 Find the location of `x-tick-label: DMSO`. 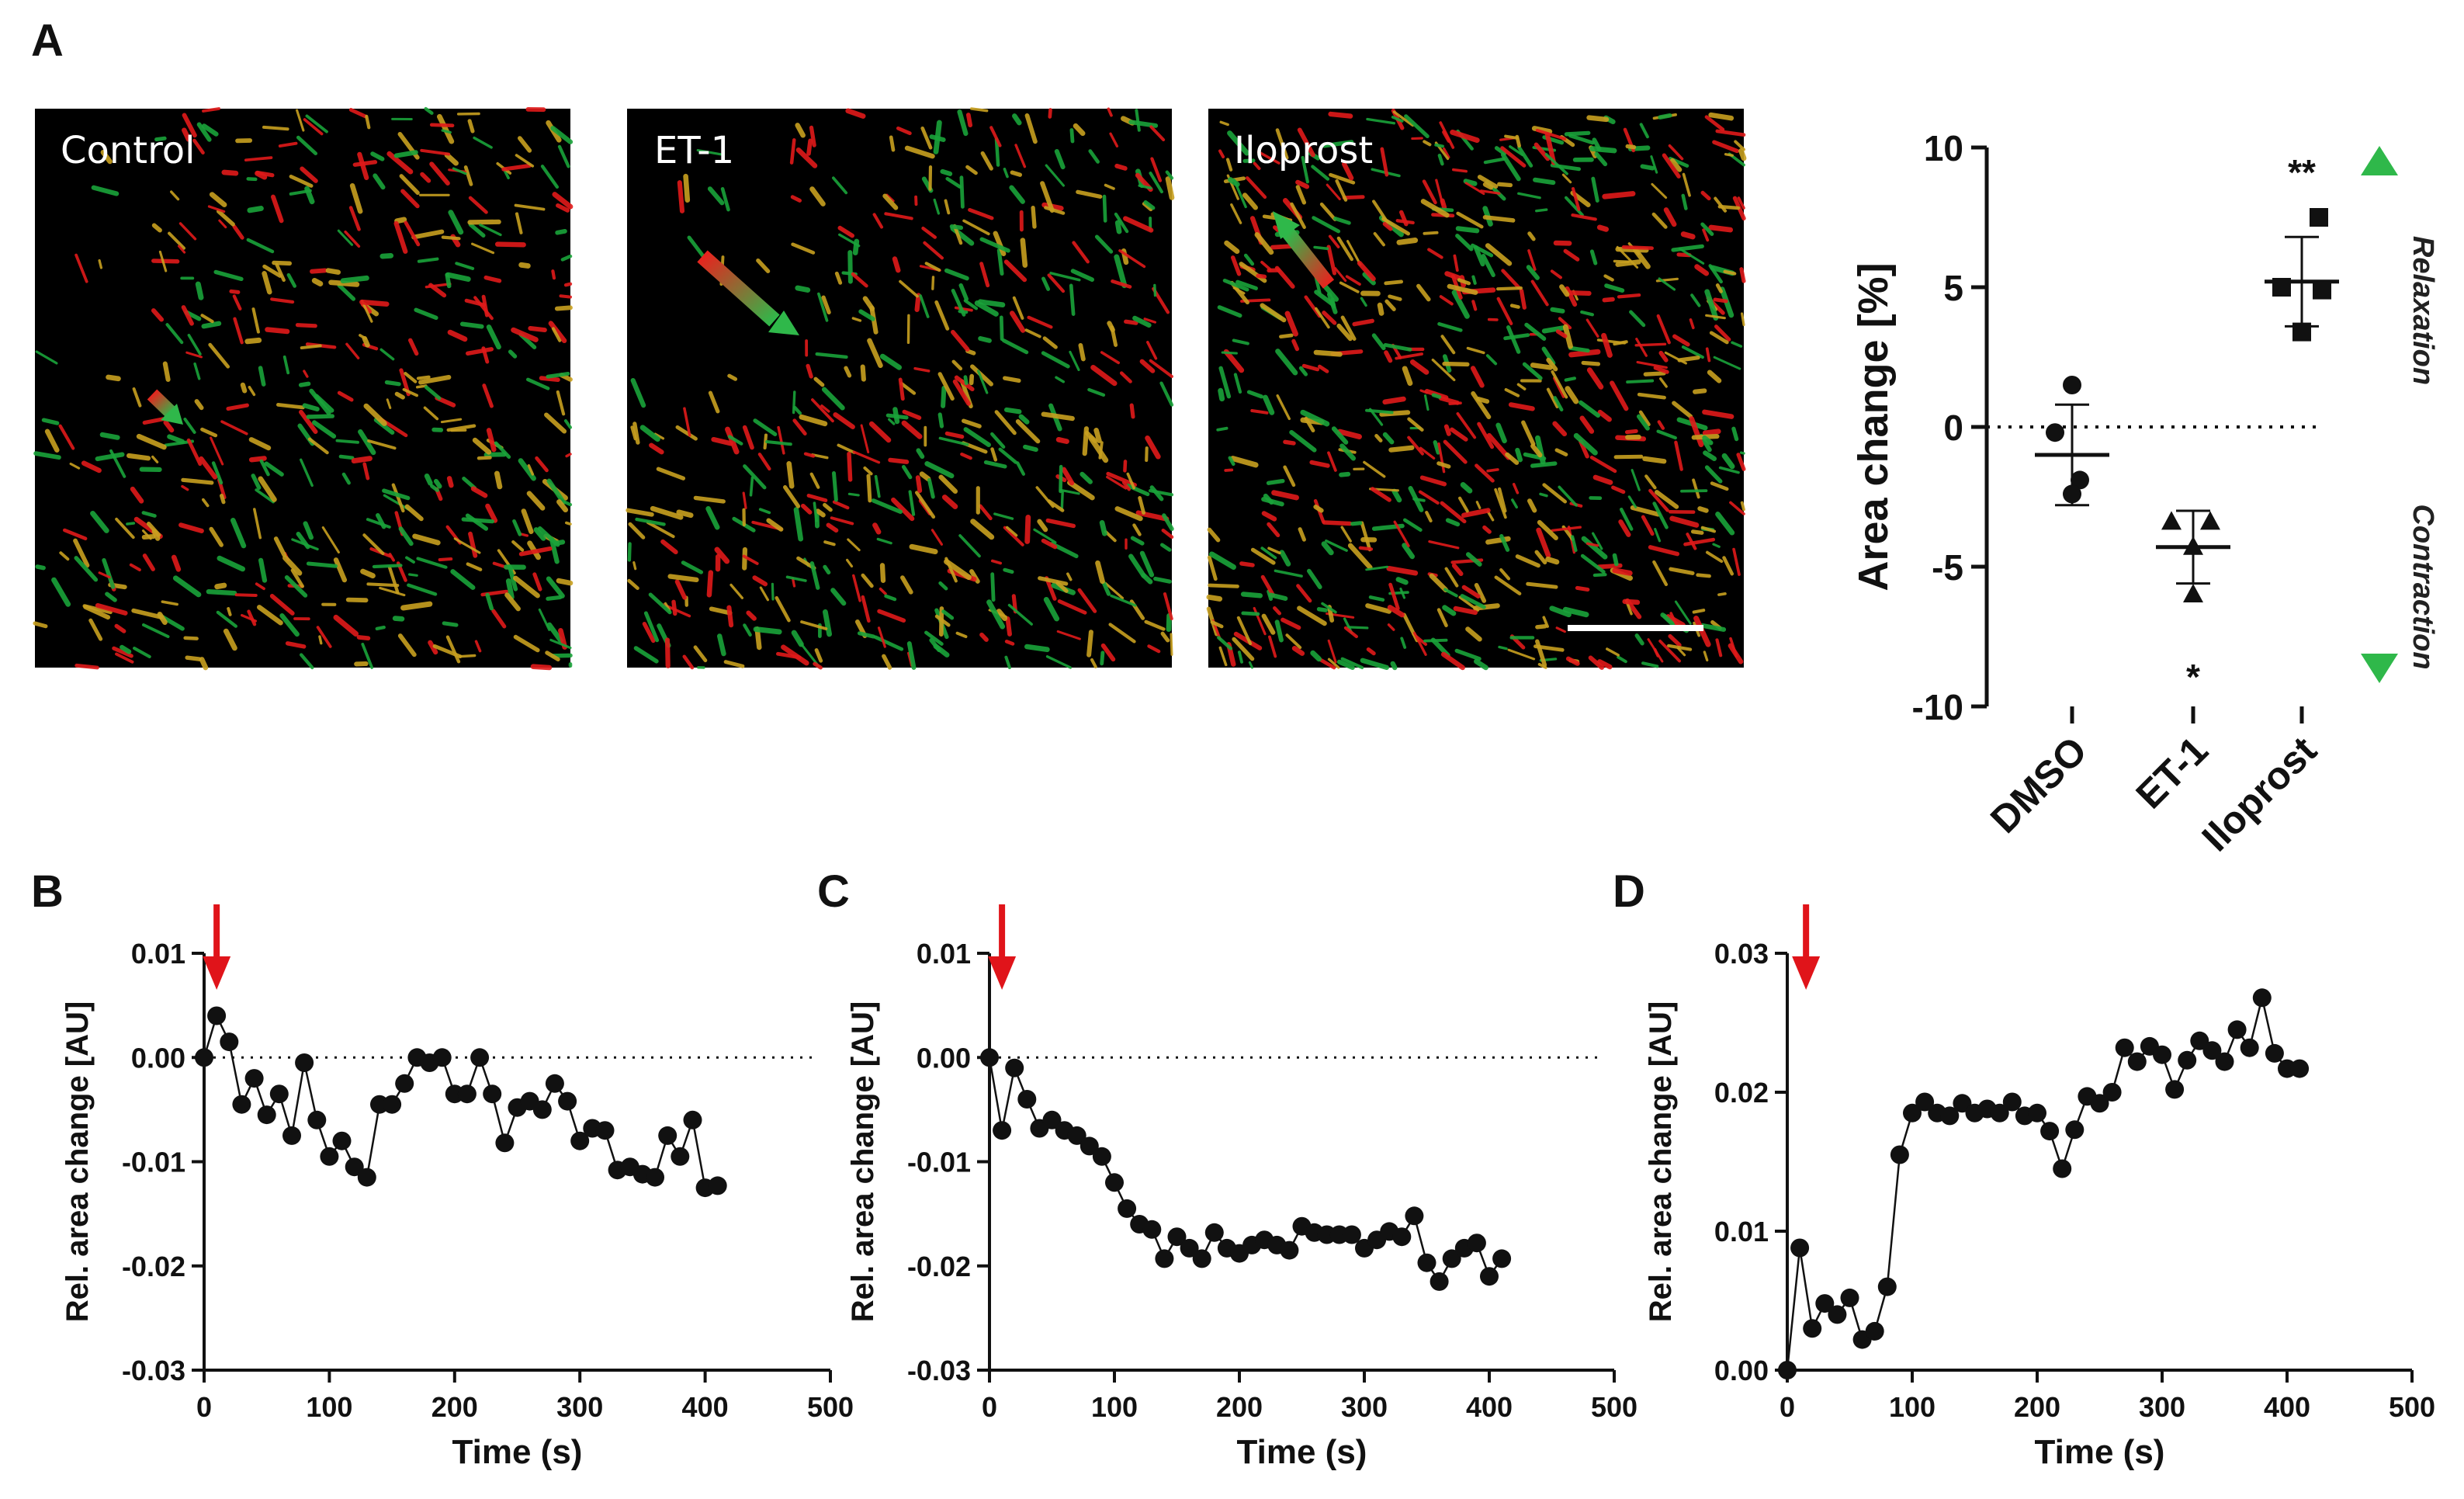

x-tick-label: DMSO is located at coordinates (2038, 784).